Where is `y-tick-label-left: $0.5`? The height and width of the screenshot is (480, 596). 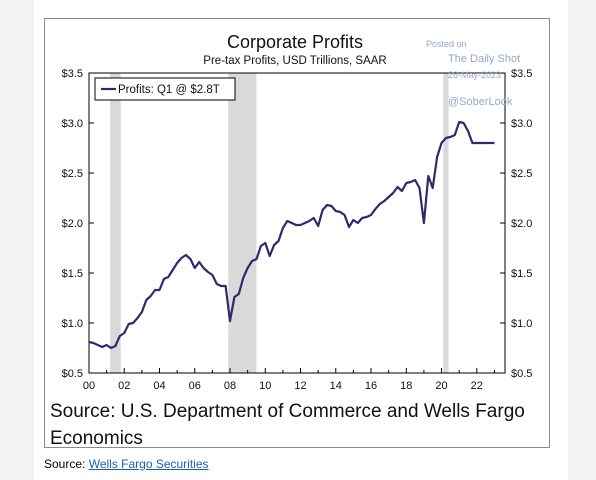 y-tick-label-left: $0.5 is located at coordinates (72, 374).